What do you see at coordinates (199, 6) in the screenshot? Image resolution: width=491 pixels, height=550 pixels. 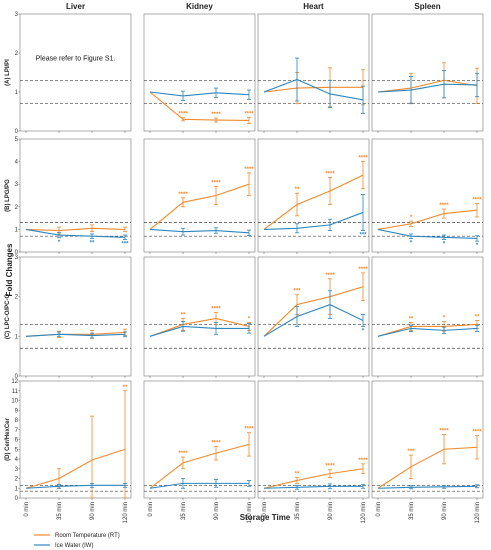 I see `column-title-kidney: Kidney` at bounding box center [199, 6].